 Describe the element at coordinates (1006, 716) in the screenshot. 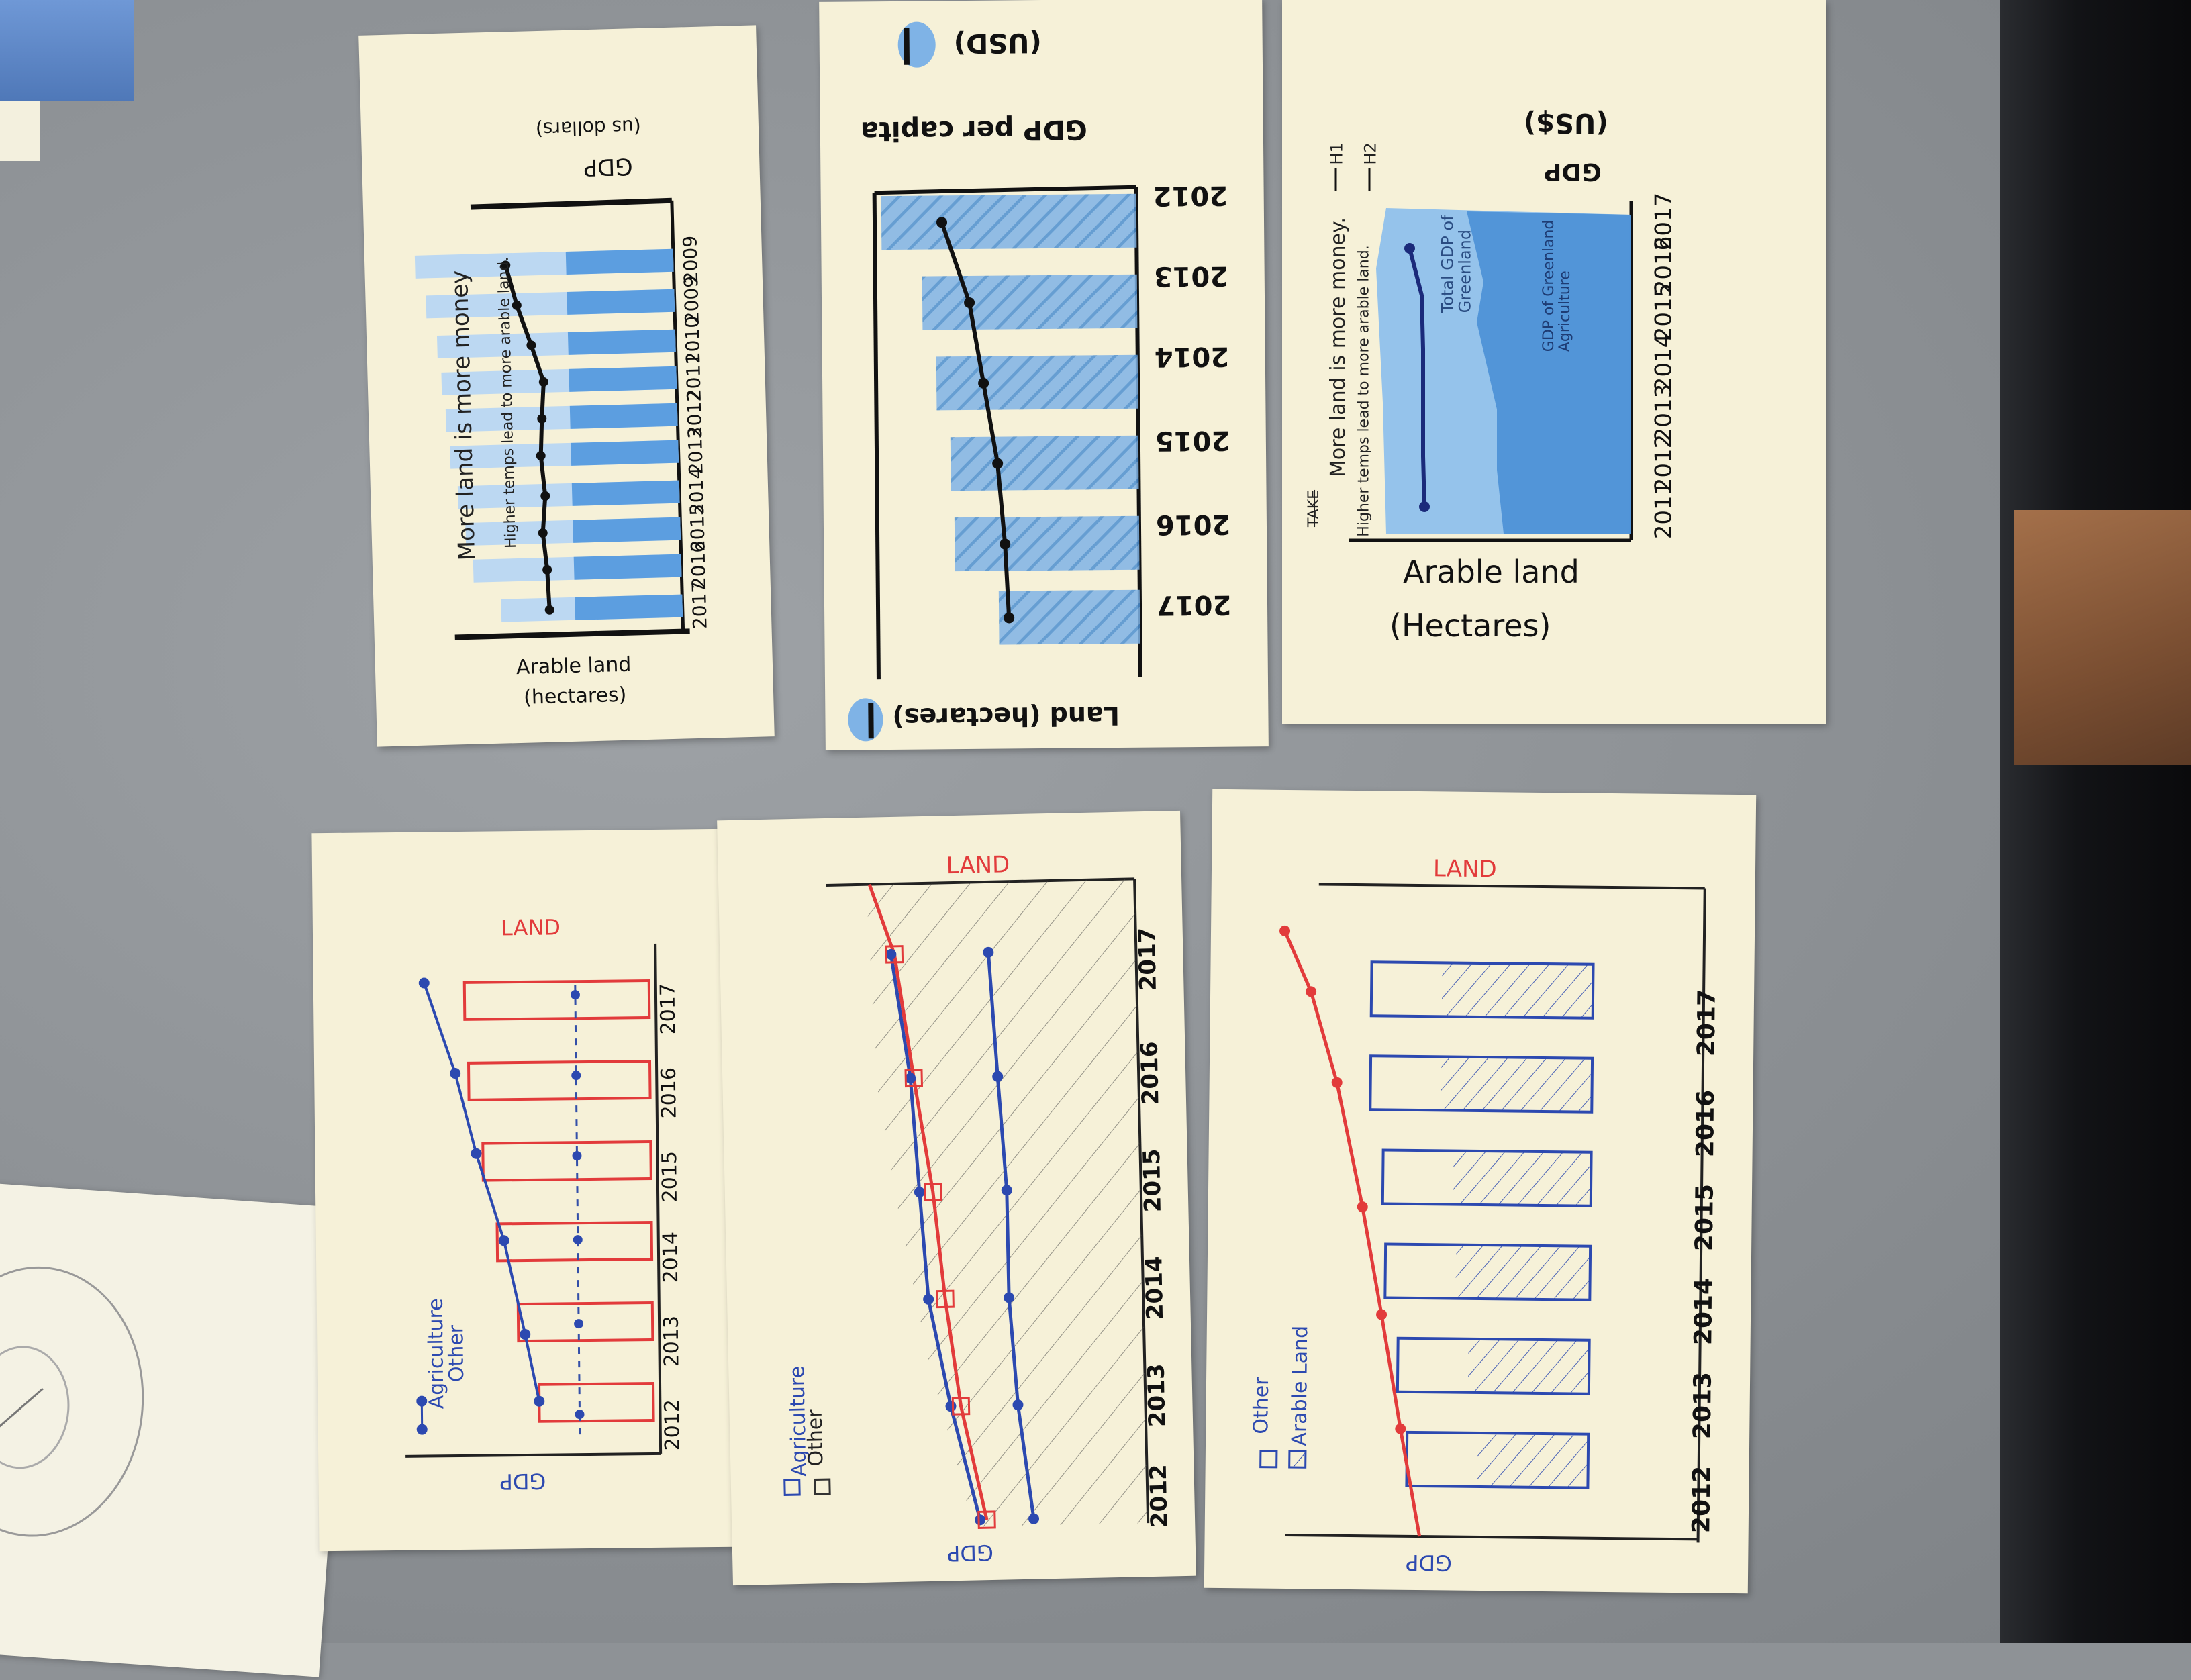

I see `sketch-2-axis-land: Land (hectares)` at that location.